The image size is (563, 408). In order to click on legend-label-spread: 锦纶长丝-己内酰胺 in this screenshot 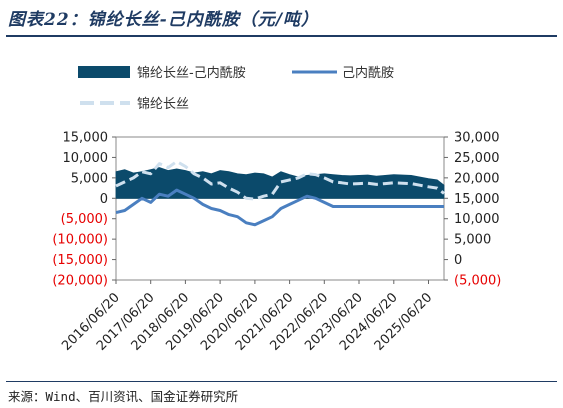, I will do `click(191, 73)`.